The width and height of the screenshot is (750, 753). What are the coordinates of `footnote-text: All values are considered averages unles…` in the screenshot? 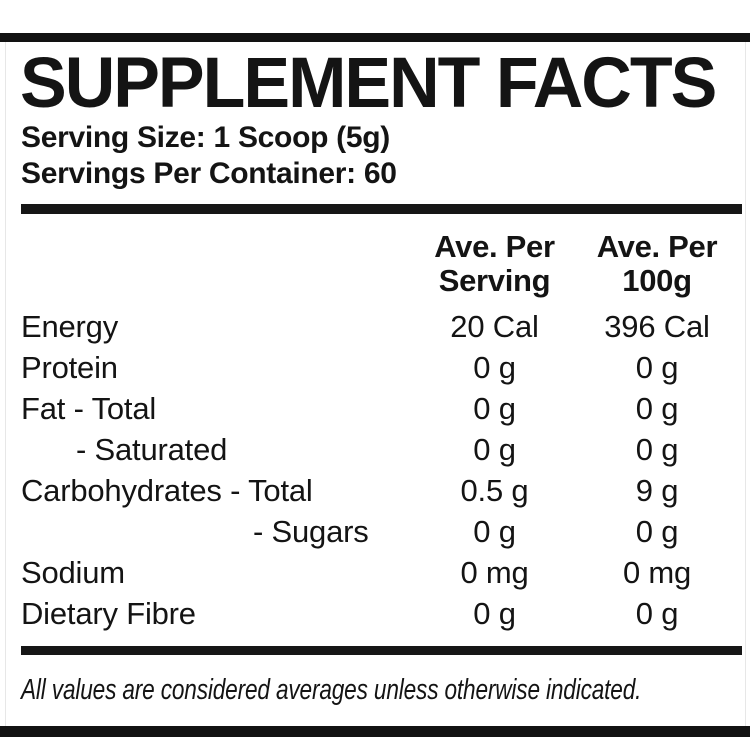 It's located at (331, 690).